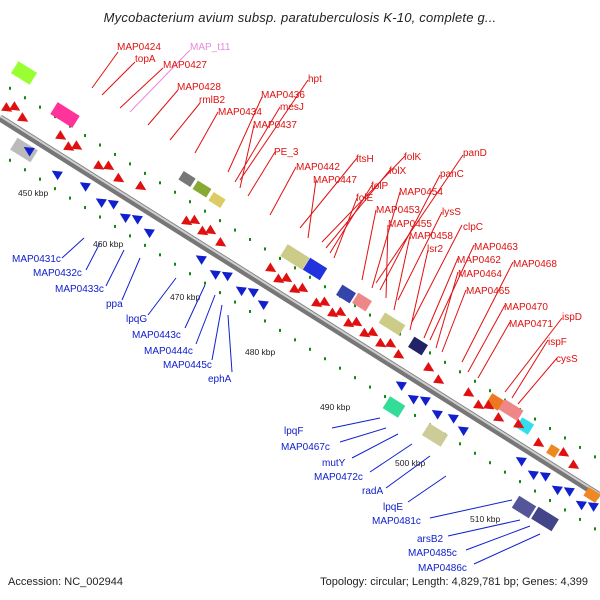 The height and width of the screenshot is (600, 600). I want to click on gene-label: MAP0424, so click(139, 47).